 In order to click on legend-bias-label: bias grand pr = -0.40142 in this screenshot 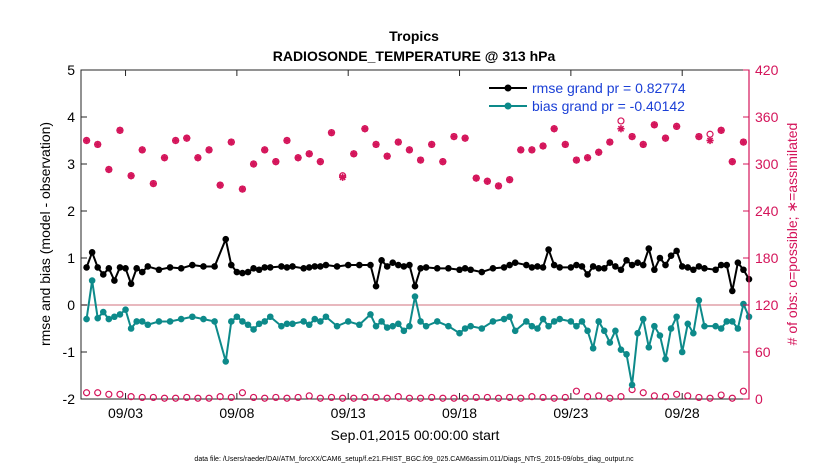, I will do `click(608, 106)`.